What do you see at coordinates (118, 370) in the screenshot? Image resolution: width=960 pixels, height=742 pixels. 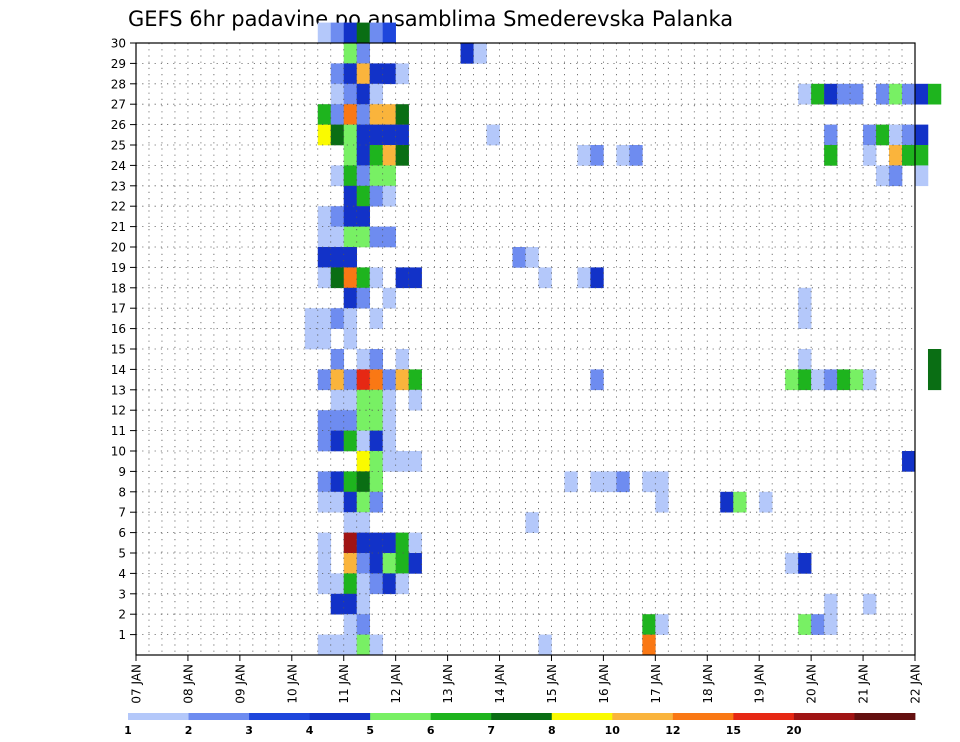 I see `y-tick-label: 14` at bounding box center [118, 370].